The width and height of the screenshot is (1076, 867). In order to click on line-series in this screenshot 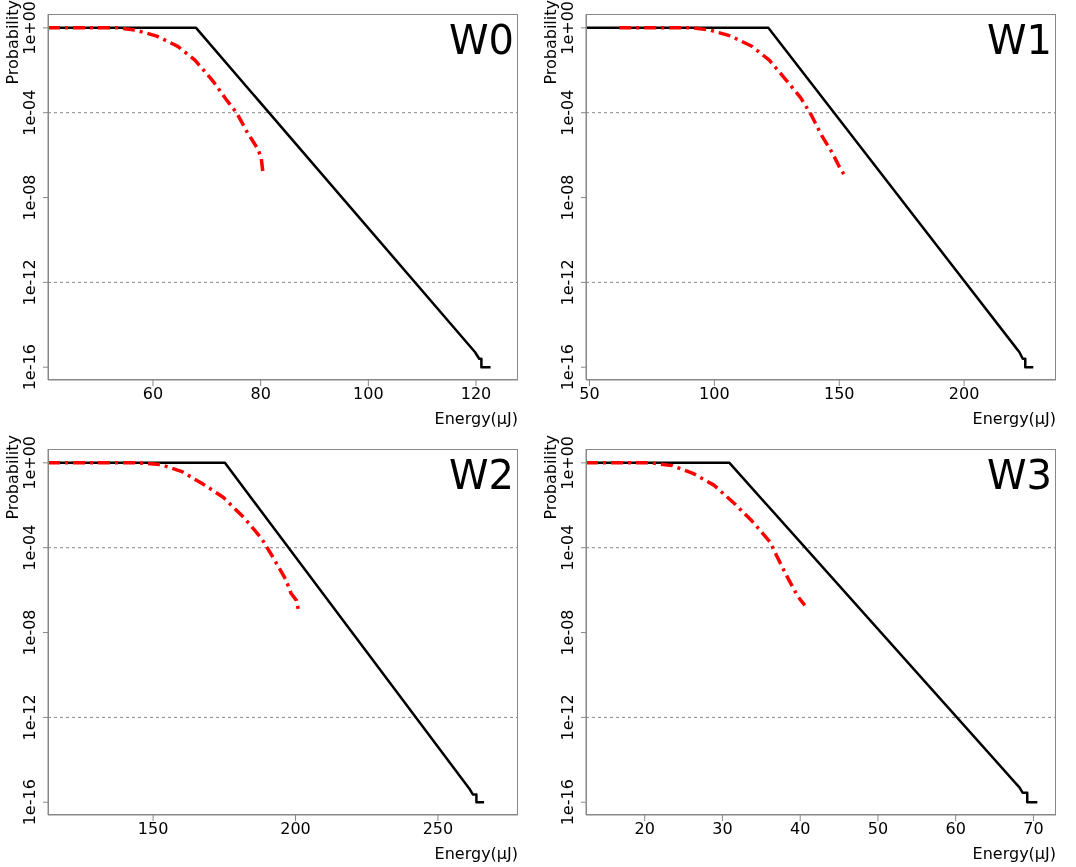, I will do `click(696, 534)`.